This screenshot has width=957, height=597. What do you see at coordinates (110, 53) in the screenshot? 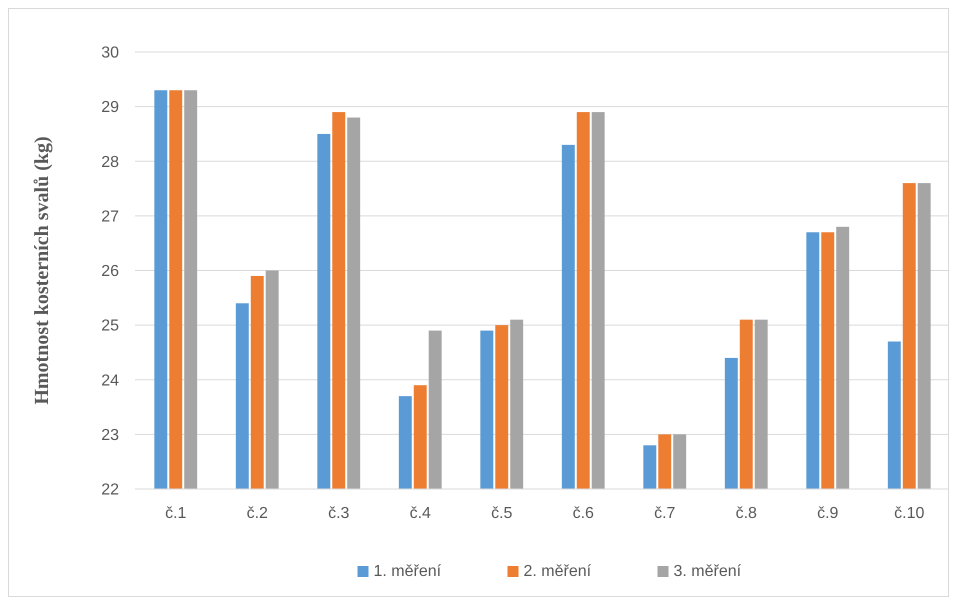
I see `y-tick-label: 30` at bounding box center [110, 53].